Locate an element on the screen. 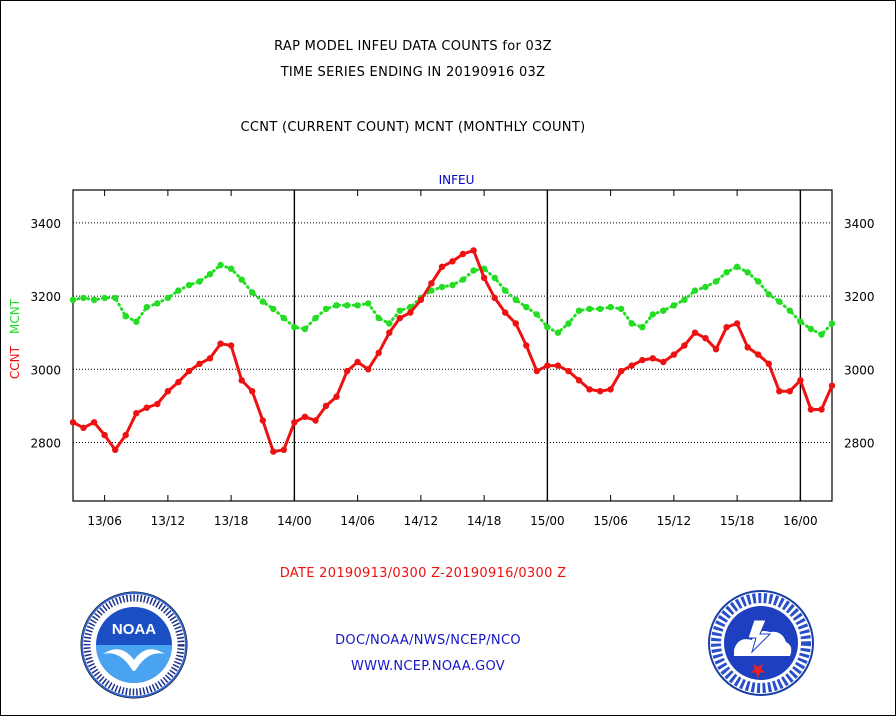  y-axis-label-ccnt: CCNT is located at coordinates (15, 362).